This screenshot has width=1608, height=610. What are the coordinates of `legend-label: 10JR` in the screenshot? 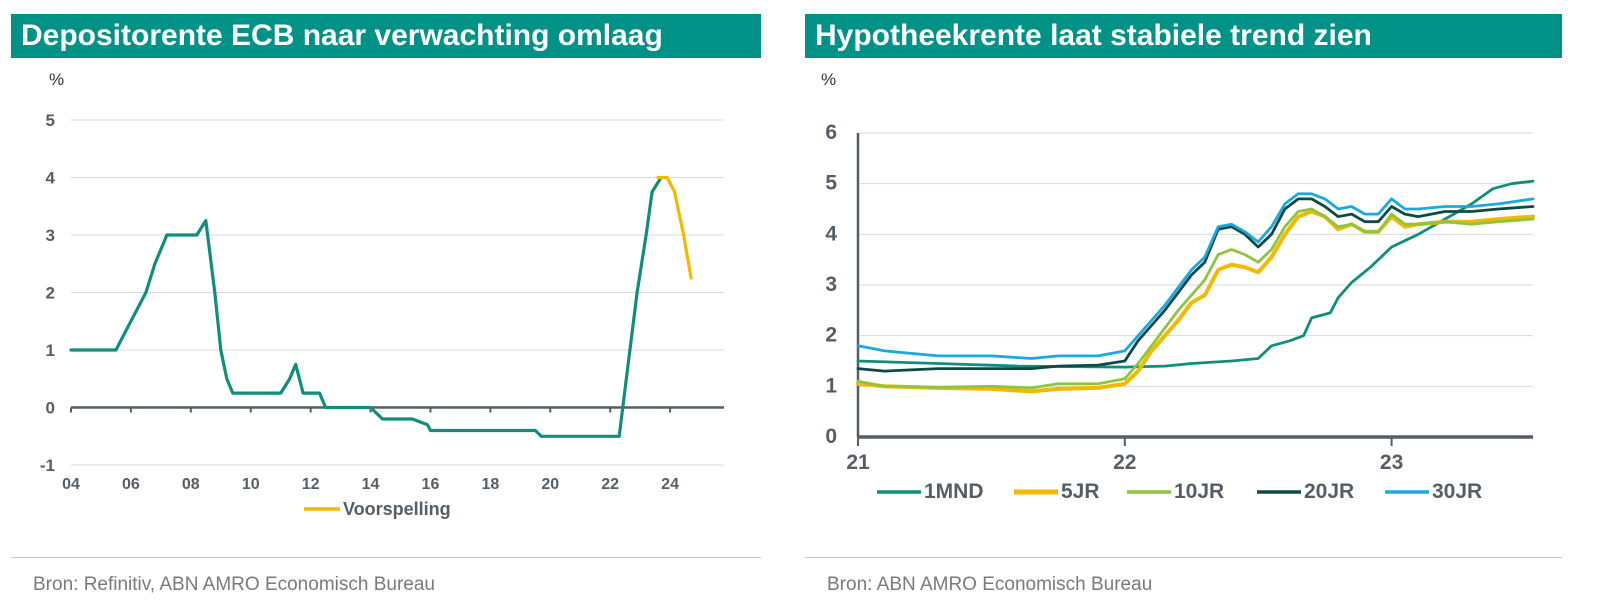 It's located at (1199, 491).